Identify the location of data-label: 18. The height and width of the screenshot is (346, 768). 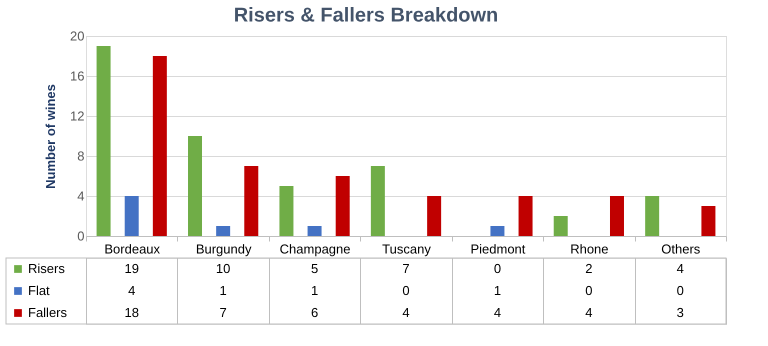
(131, 312).